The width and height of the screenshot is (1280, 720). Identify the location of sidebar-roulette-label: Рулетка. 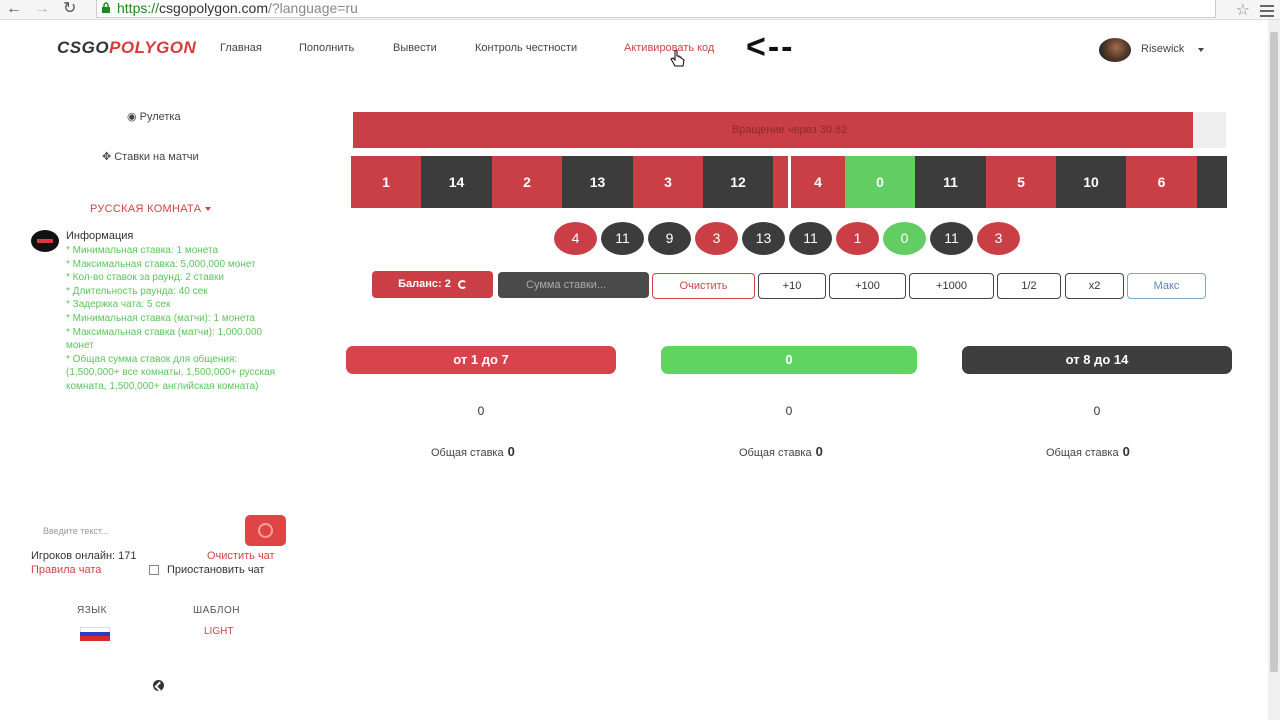
(160, 117).